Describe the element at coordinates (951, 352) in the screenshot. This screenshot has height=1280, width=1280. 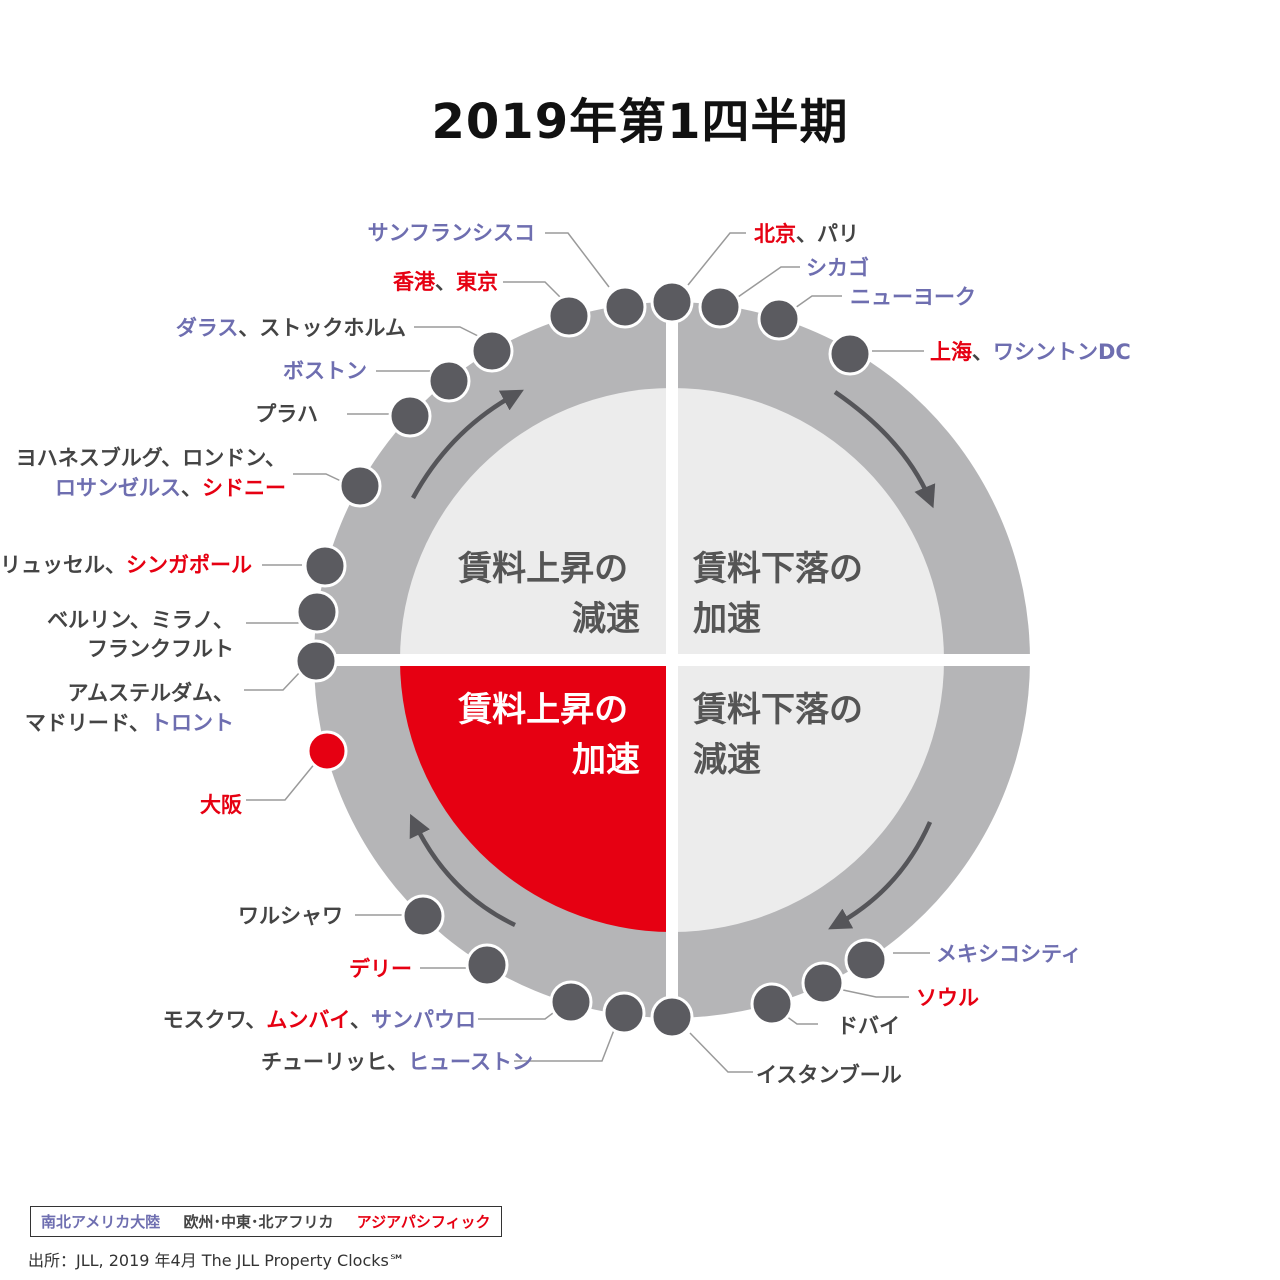
I see `city-label-part: 上海` at that location.